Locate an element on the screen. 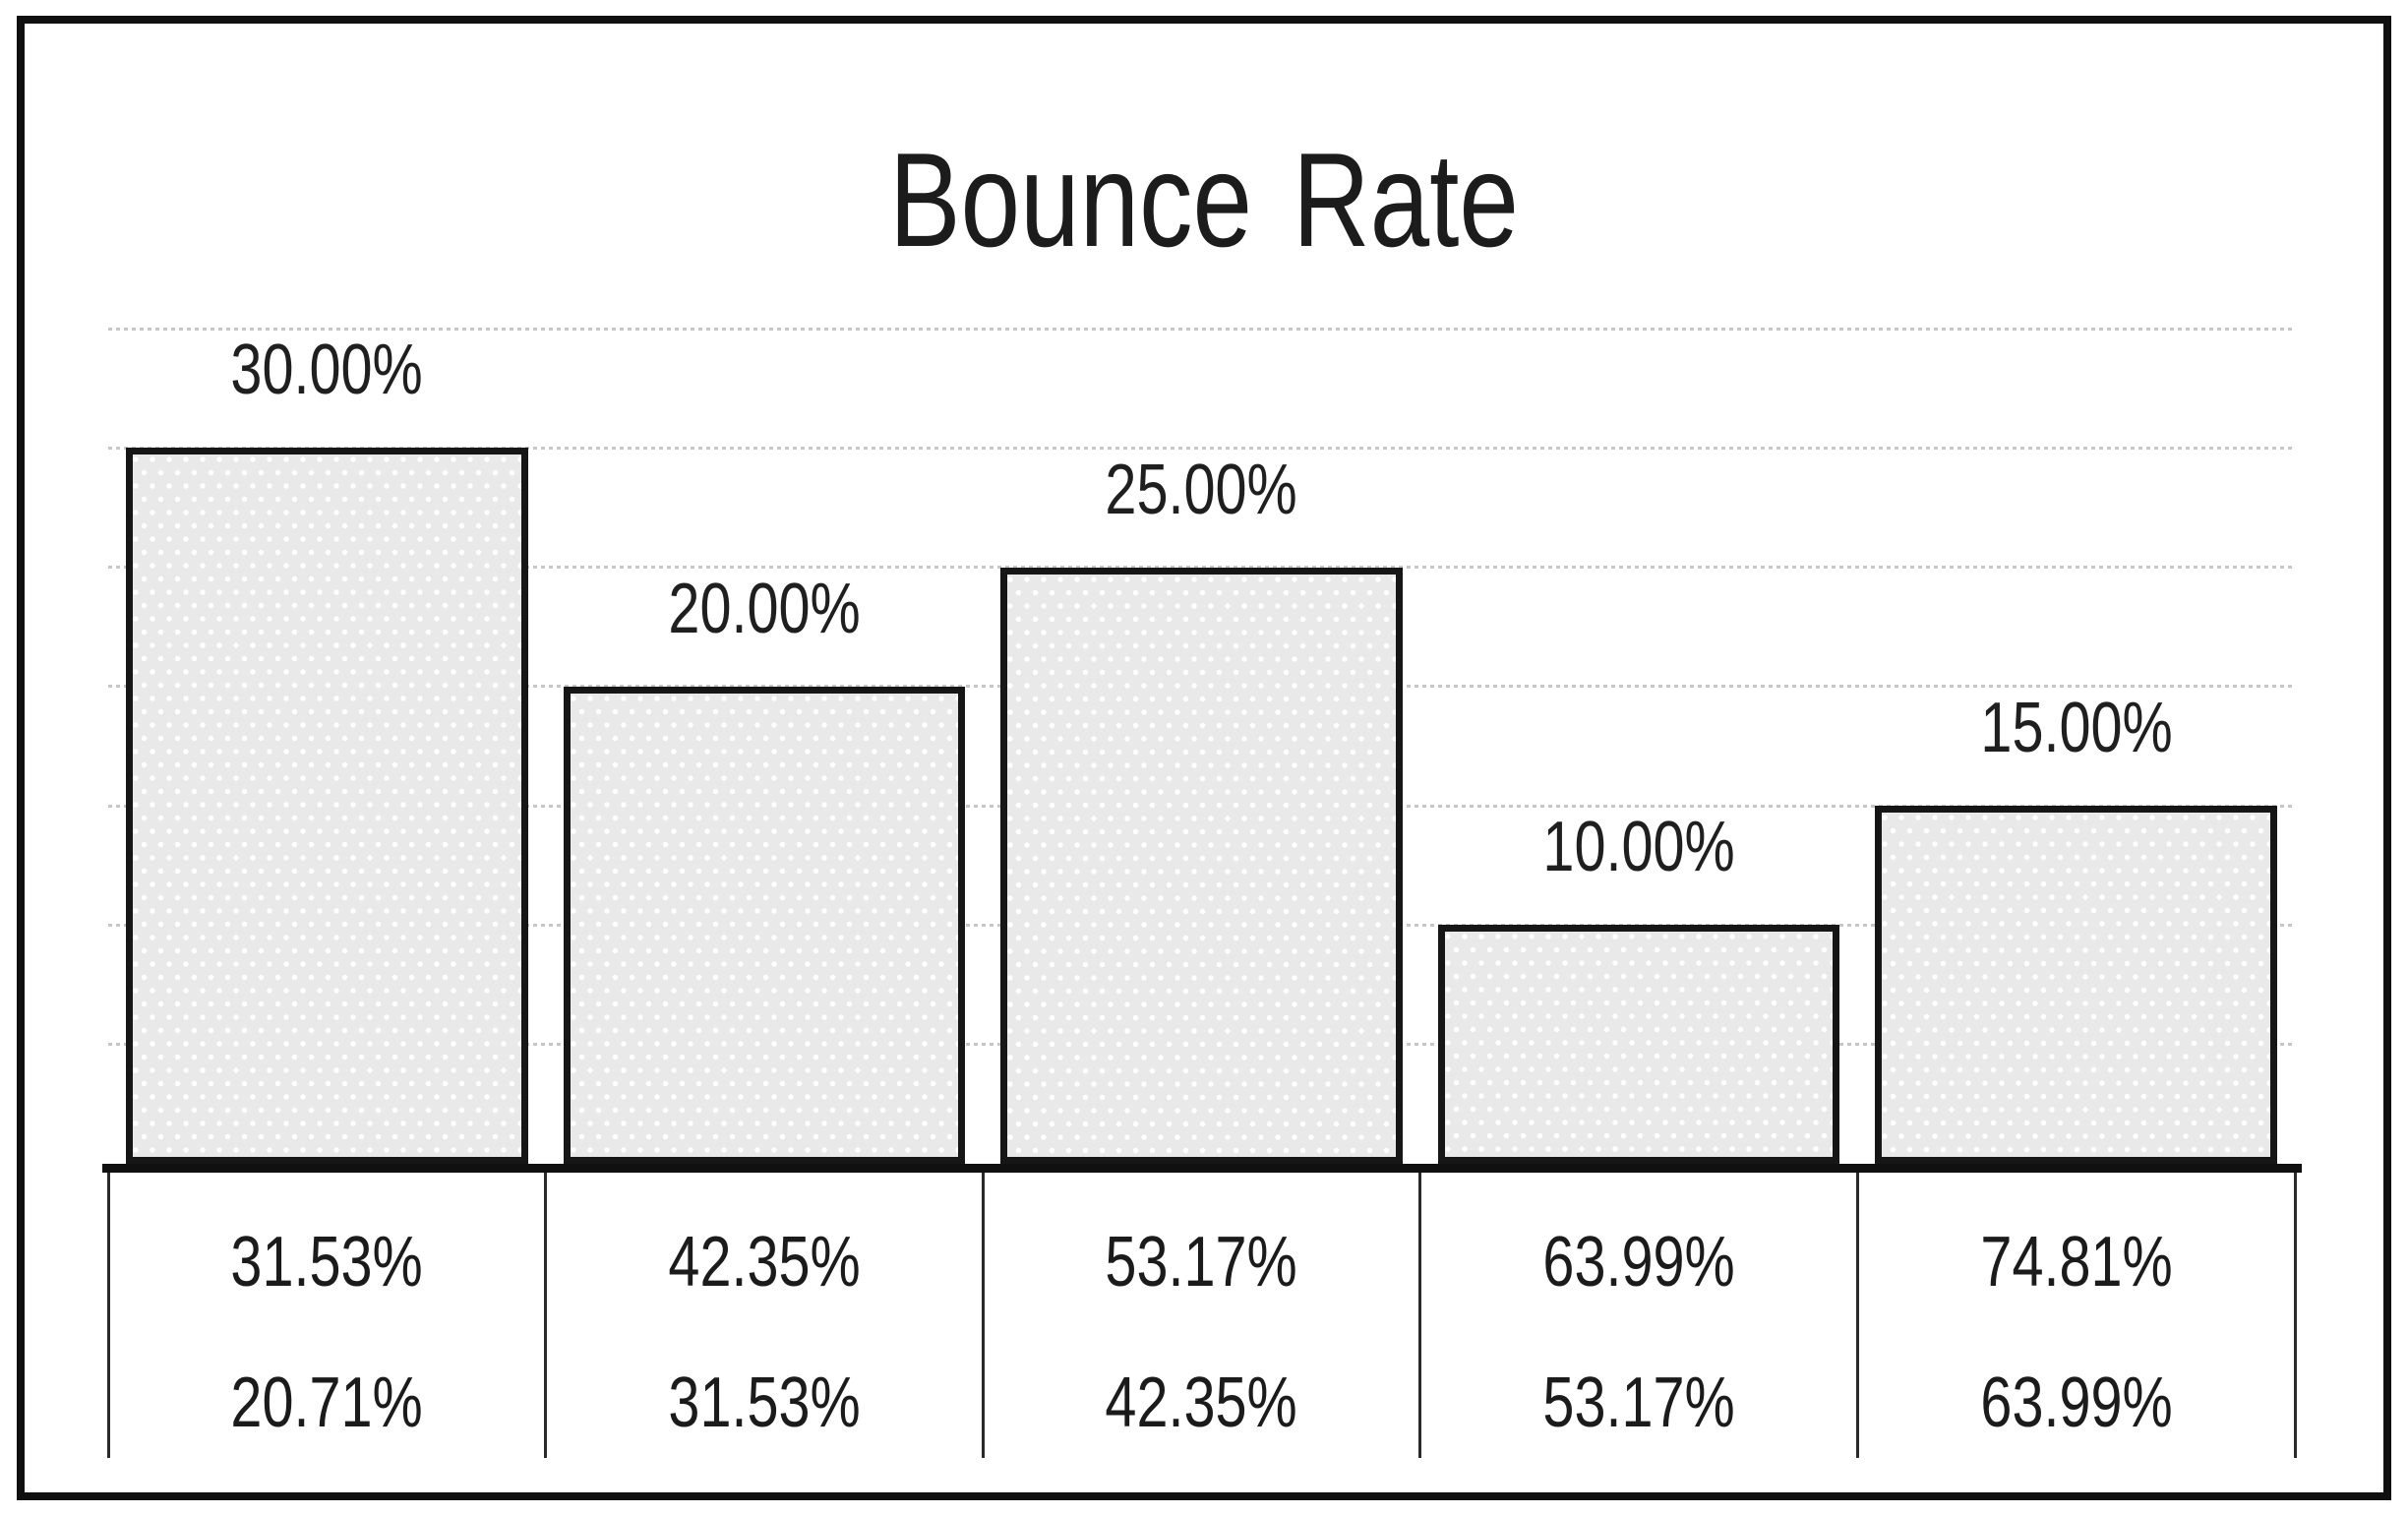 Image resolution: width=2408 pixels, height=1515 pixels. bar-value-label: 25.00% is located at coordinates (1201, 491).